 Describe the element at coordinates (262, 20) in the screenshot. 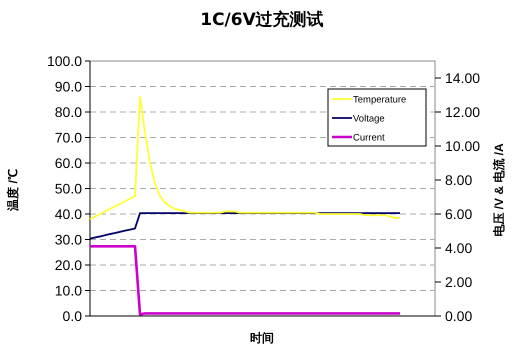

I see `chart-title: 1C/6V过充测试` at that location.